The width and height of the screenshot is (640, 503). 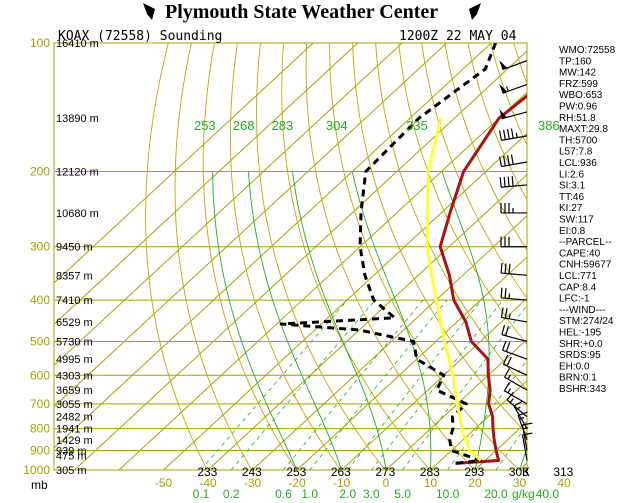 What do you see at coordinates (581, 95) in the screenshot?
I see `index-entry: WBO:653` at bounding box center [581, 95].